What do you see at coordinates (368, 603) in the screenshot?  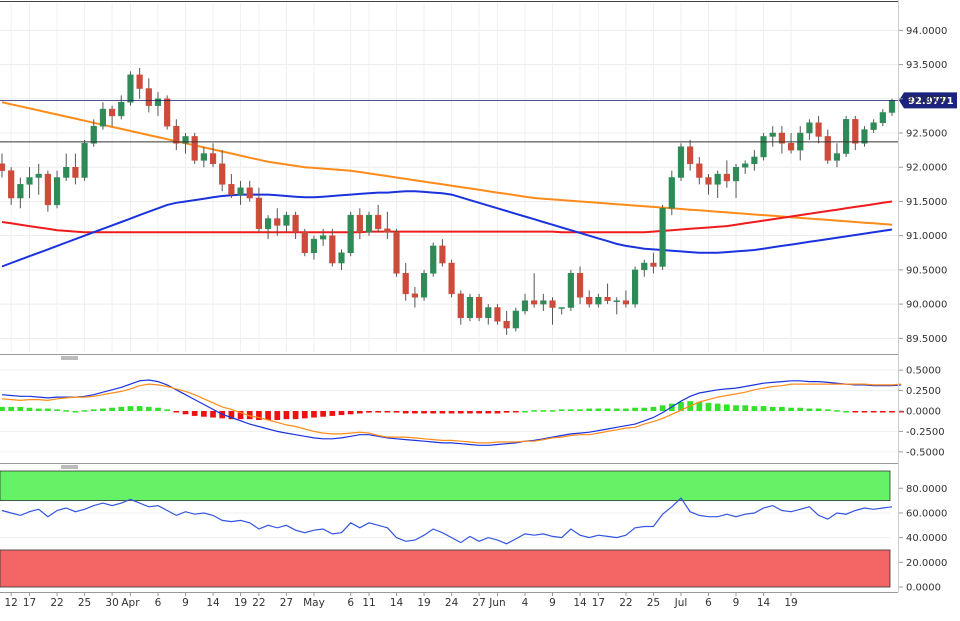 I see `x-tick-label: 11` at bounding box center [368, 603].